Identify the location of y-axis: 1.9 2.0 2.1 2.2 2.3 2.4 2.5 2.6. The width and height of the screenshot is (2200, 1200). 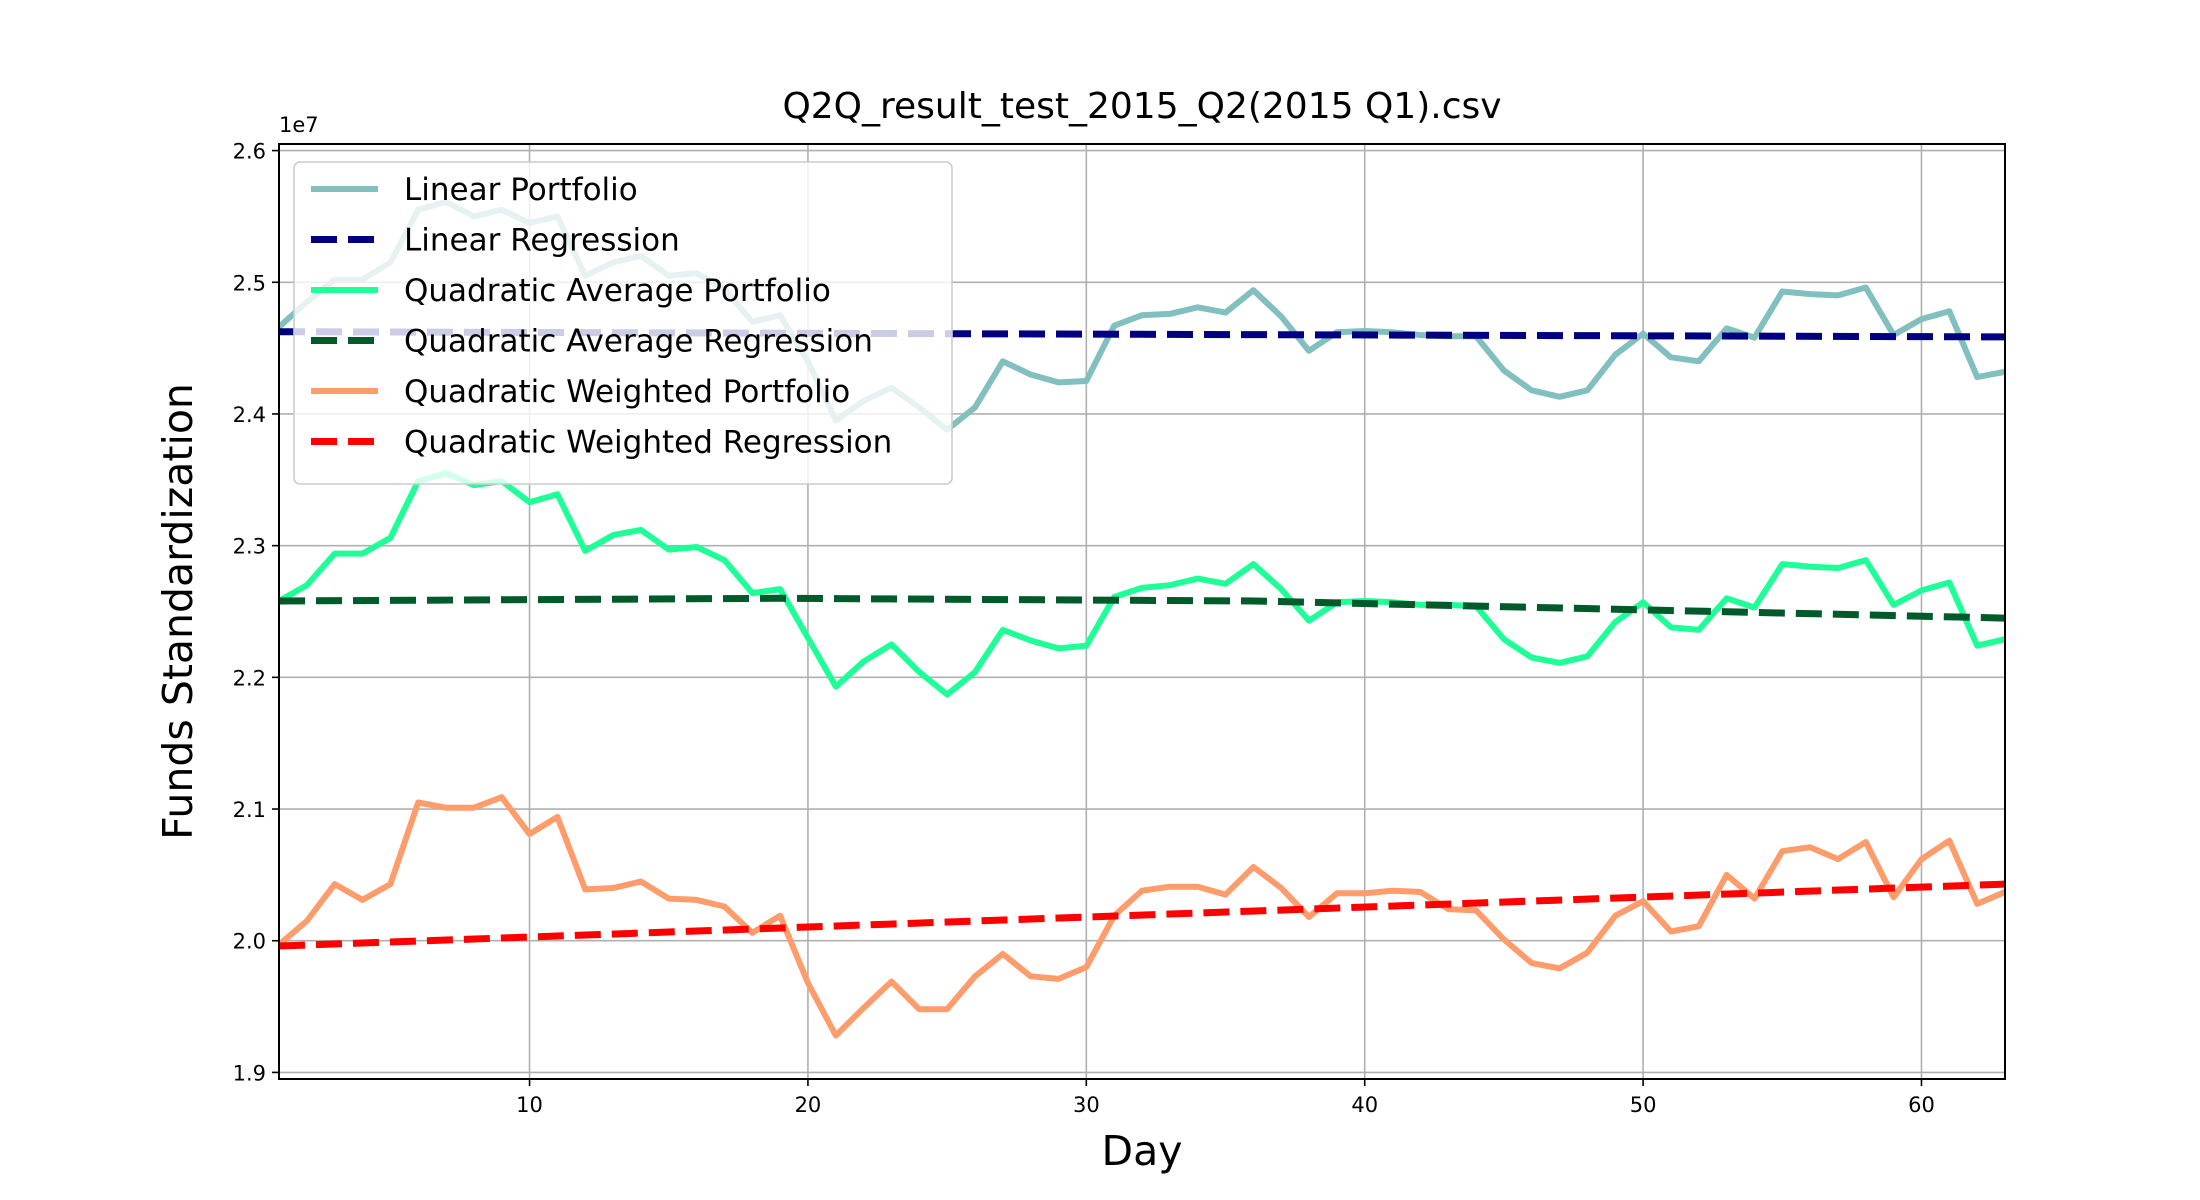
(256, 612).